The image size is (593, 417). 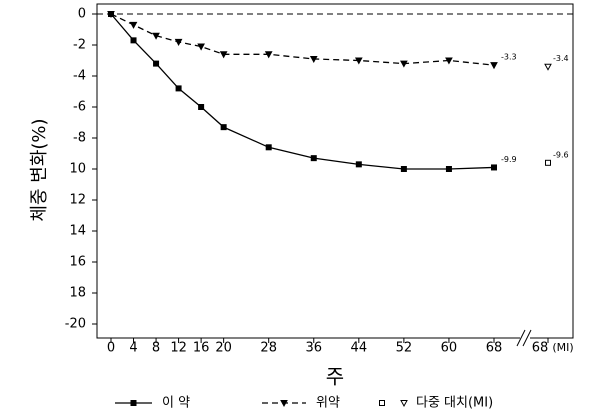 What do you see at coordinates (509, 57) in the screenshot?
I see `data-label: -3.3` at bounding box center [509, 57].